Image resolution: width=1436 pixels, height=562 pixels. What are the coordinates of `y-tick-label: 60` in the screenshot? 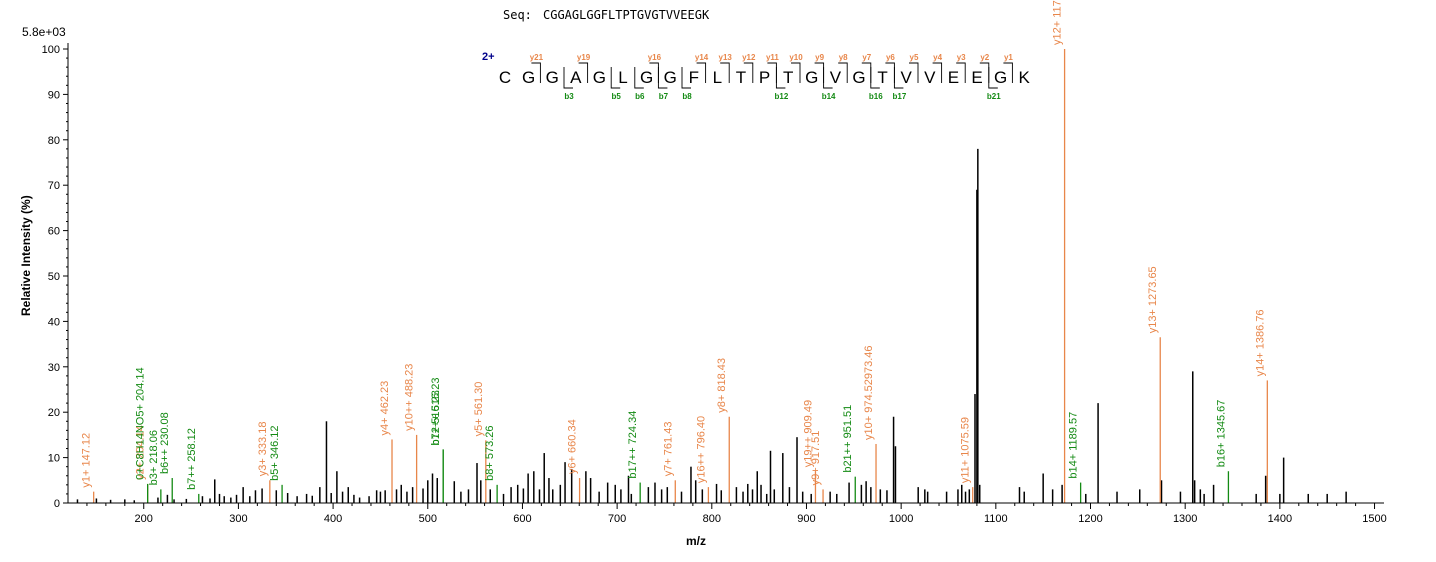 It's located at (54, 232).